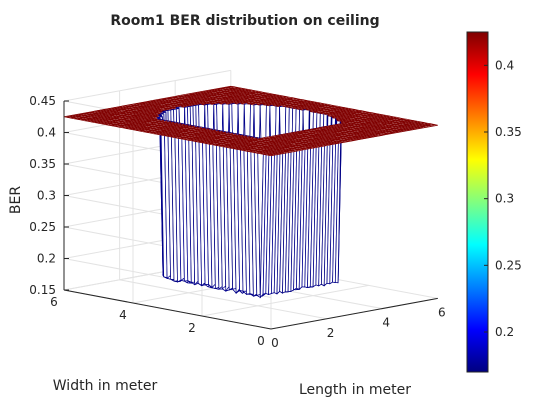 Image resolution: width=560 pixels, height=420 pixels. Describe the element at coordinates (494, 202) in the screenshot. I see `colorbar: 0.2 0.25 0.3 0.35 0.4` at that location.